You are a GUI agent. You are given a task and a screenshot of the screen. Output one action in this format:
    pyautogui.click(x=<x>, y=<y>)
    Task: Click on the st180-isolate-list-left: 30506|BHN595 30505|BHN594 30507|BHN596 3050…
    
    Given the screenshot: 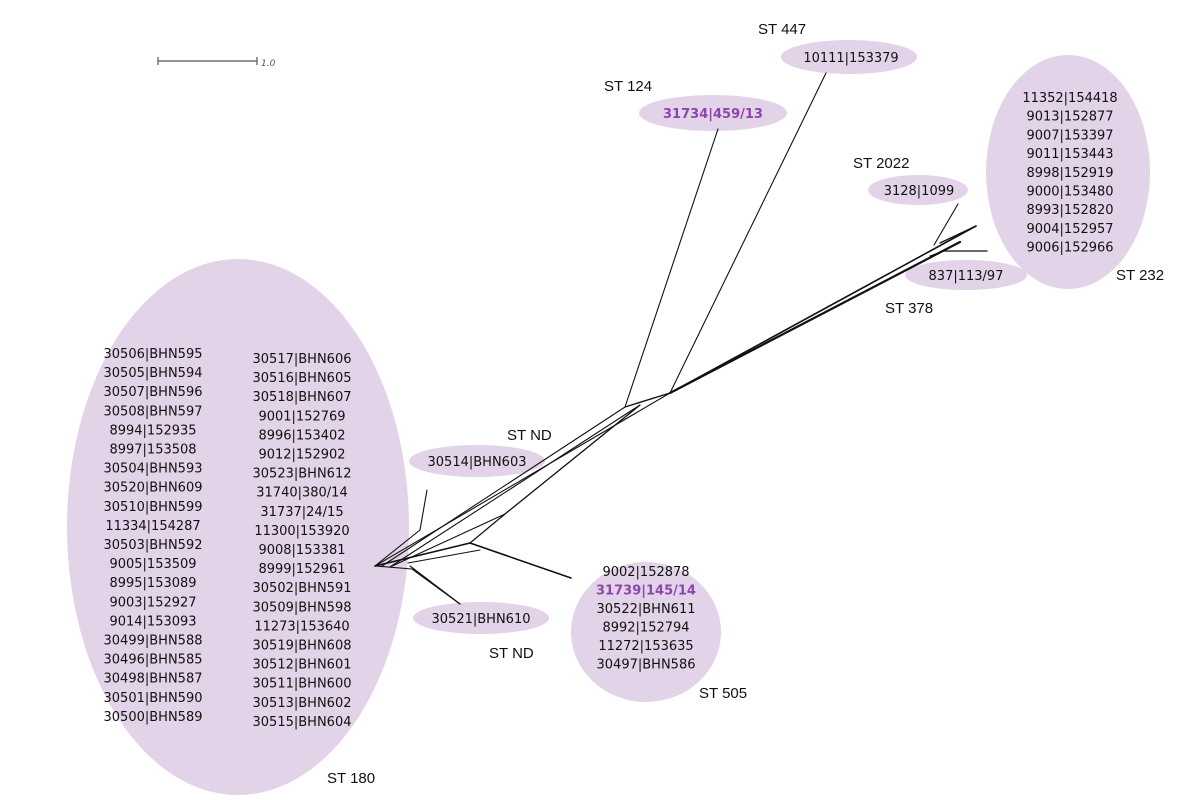 What is the action you would take?
    pyautogui.click(x=153, y=536)
    